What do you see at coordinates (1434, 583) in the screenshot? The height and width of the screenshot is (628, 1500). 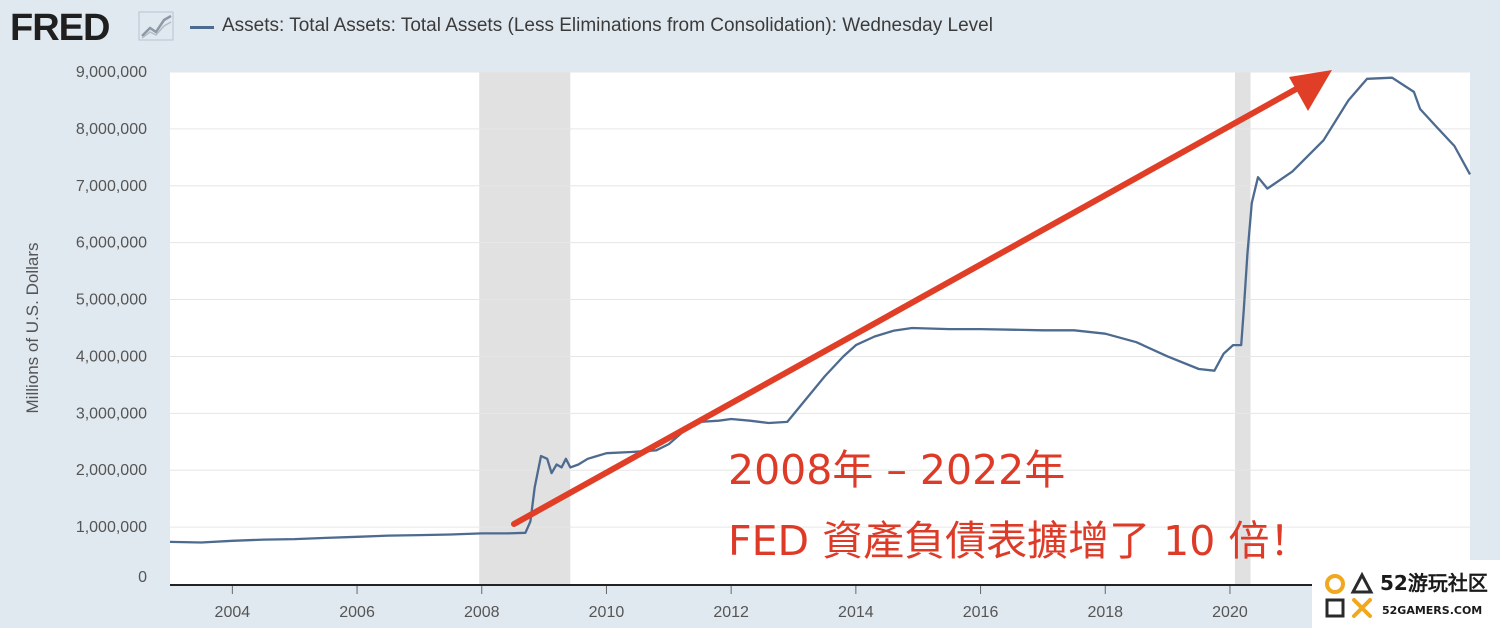 I see `watermark-title: 52游玩社区` at bounding box center [1434, 583].